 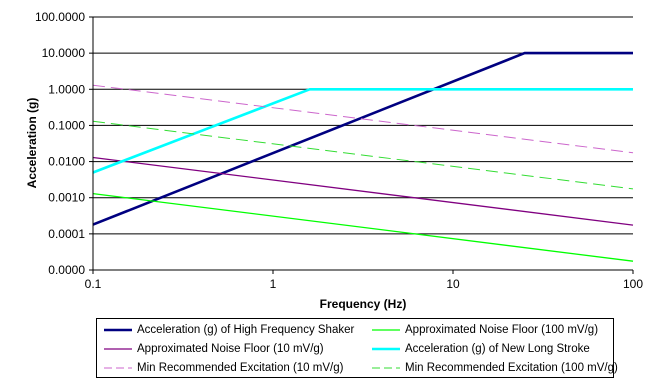 What do you see at coordinates (93, 284) in the screenshot?
I see `x-tick-label: 0.1` at bounding box center [93, 284].